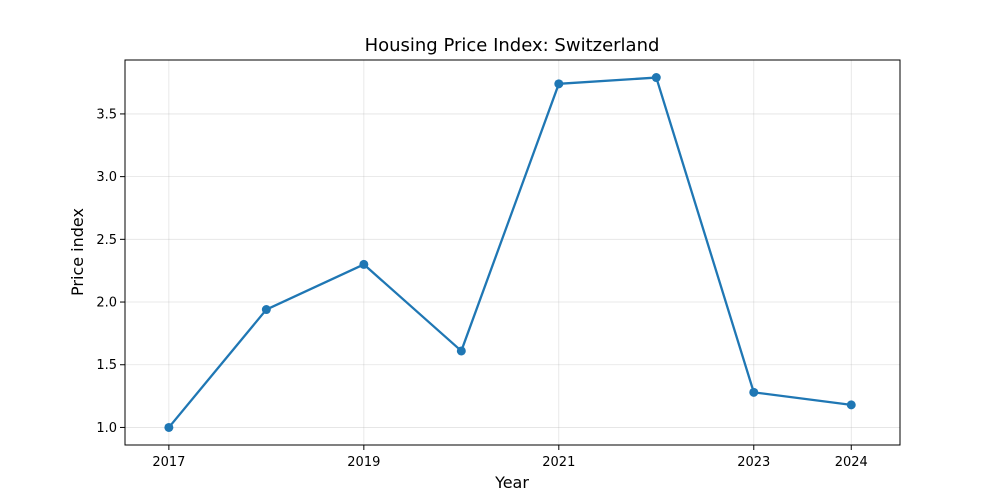  I want to click on x-tick-label: 2023, so click(753, 462).